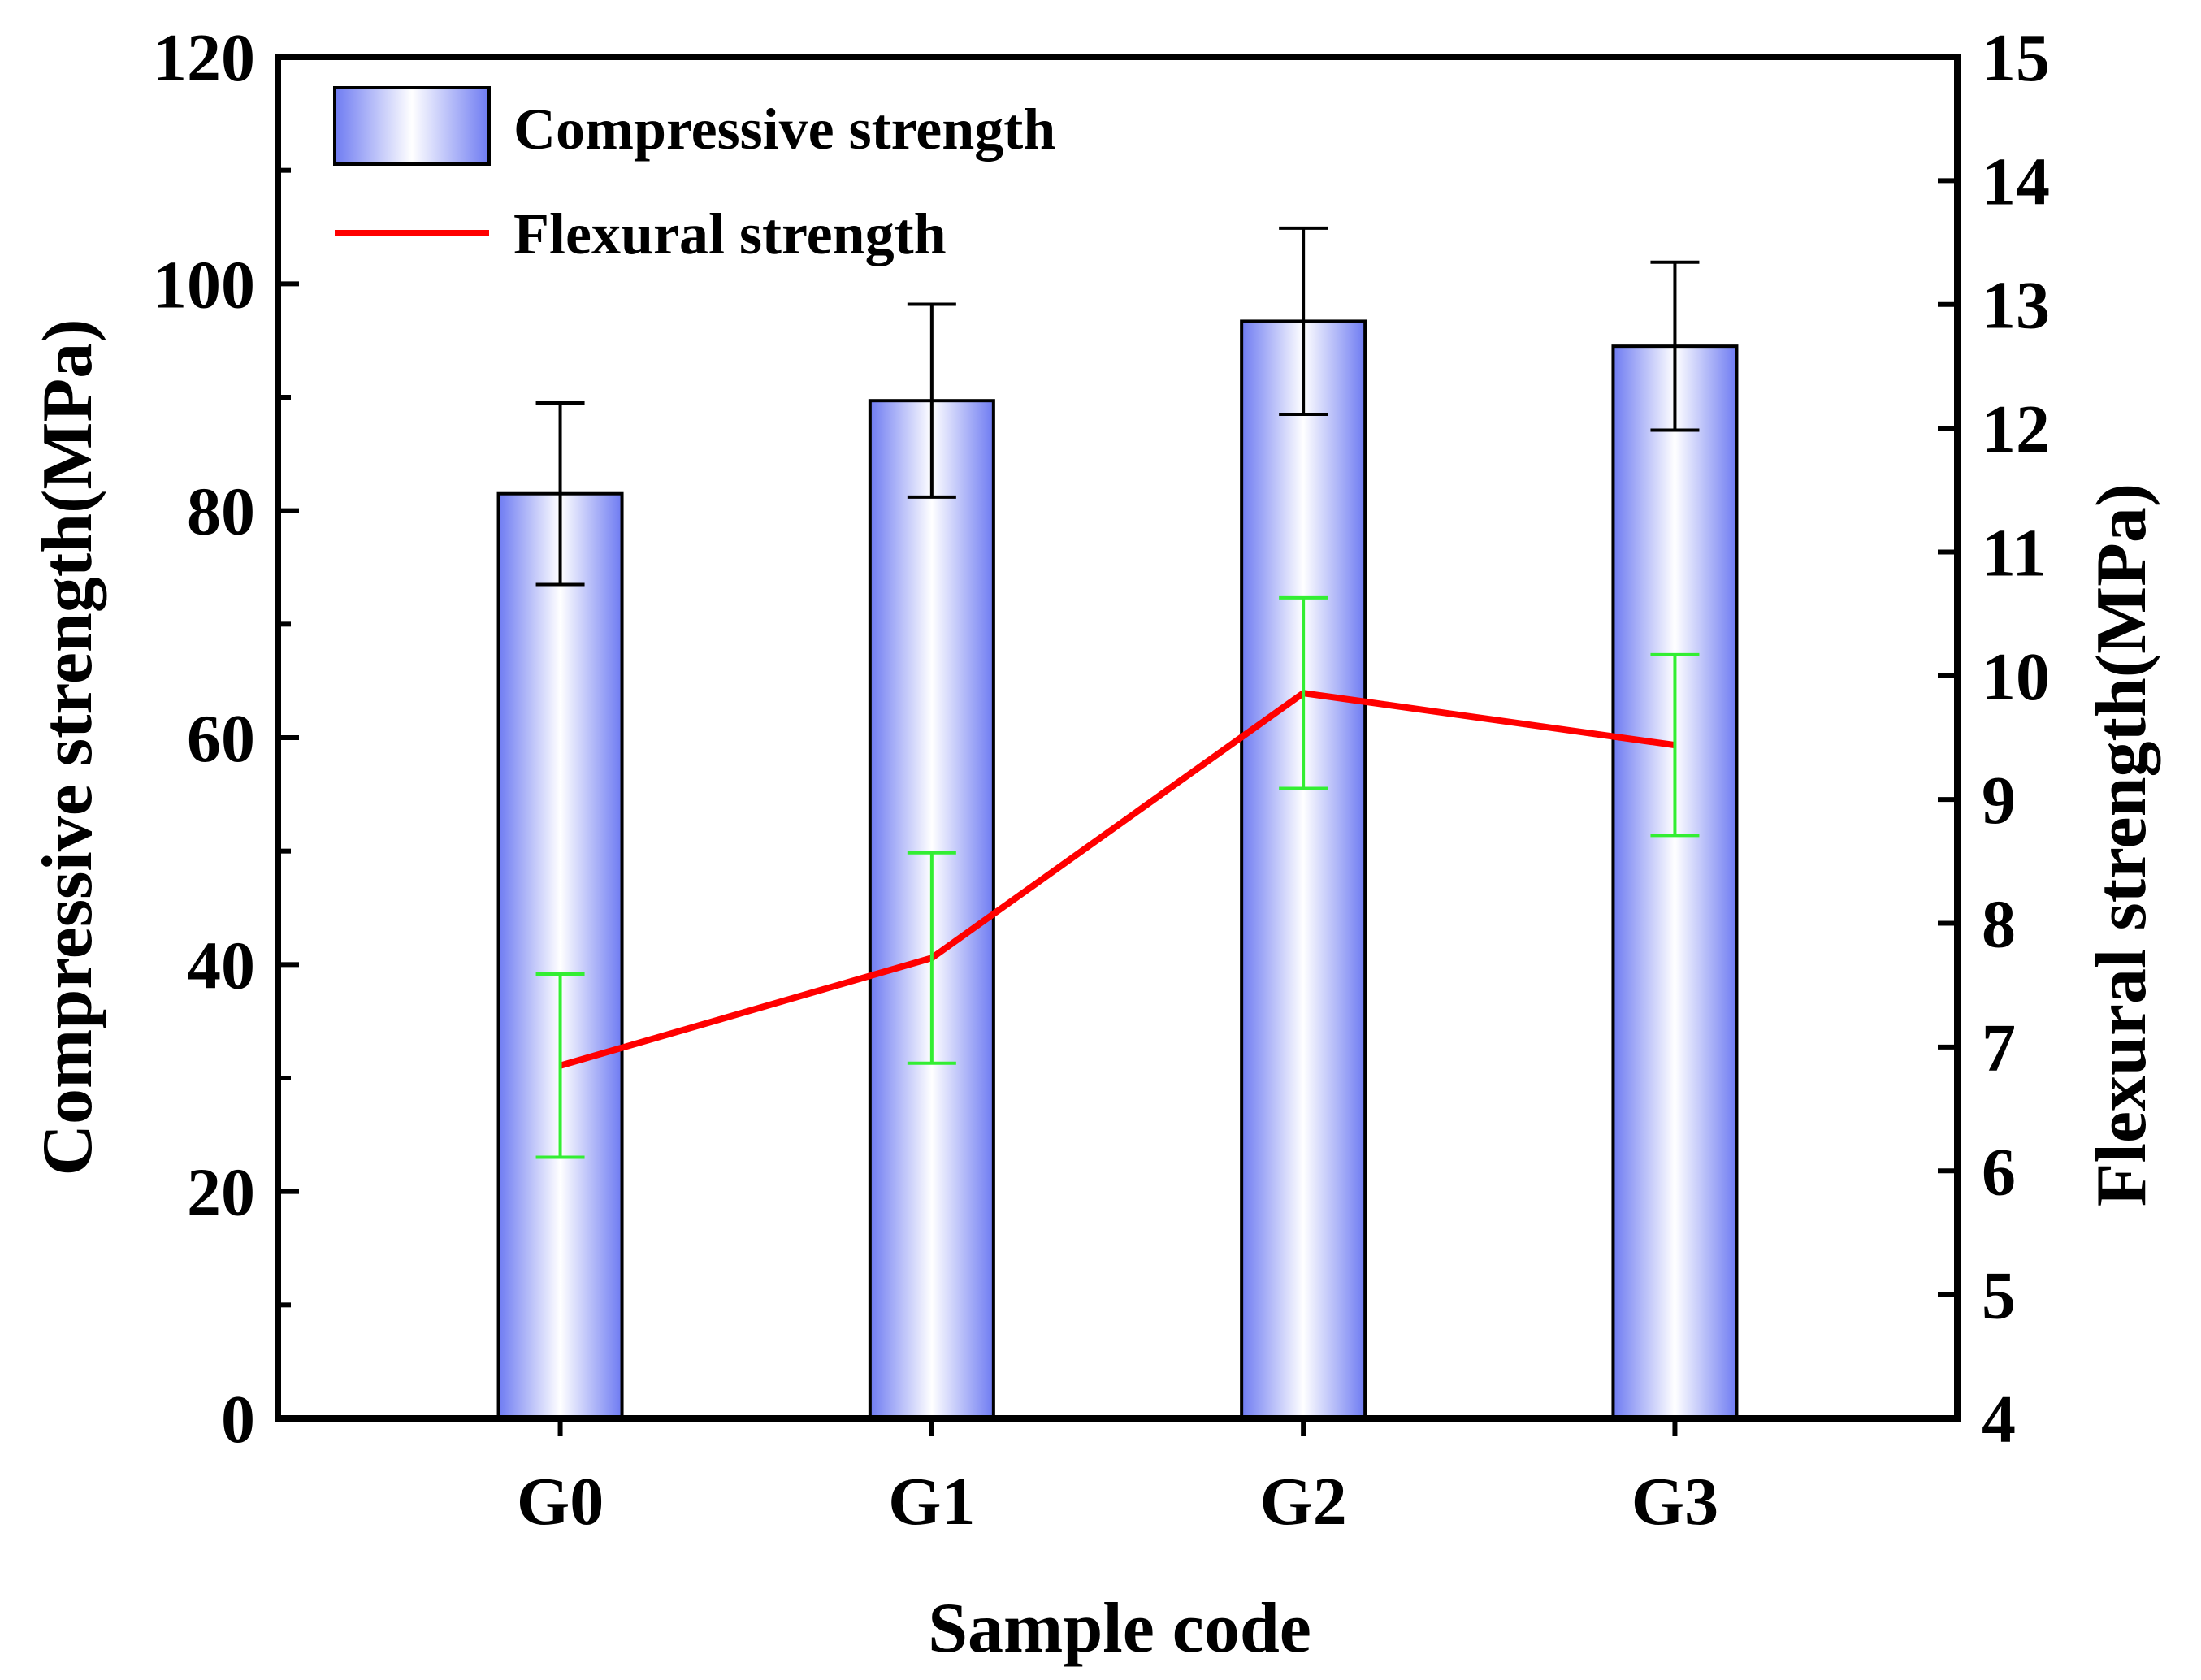 This screenshot has height=1680, width=2201. What do you see at coordinates (694, 176) in the screenshot?
I see `legend: Compressive strength Flexural strength` at bounding box center [694, 176].